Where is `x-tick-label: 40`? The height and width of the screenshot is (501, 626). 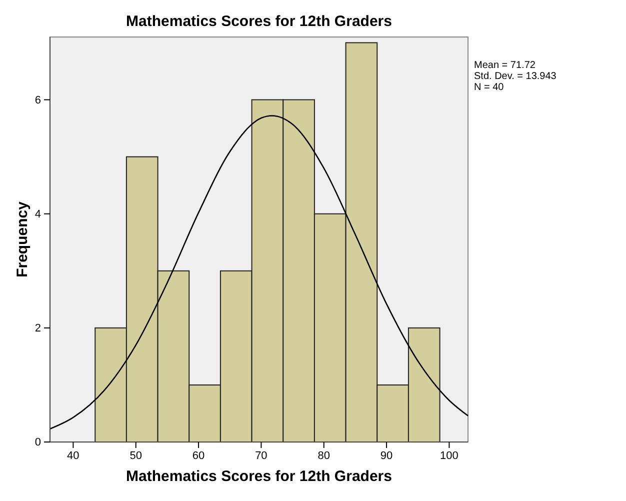 x-tick-label: 40 is located at coordinates (73, 456).